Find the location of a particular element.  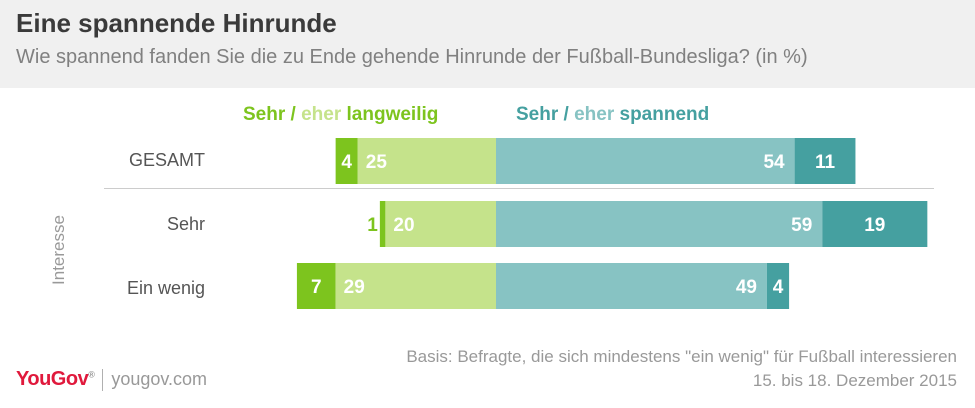

legend-boring-sep: / is located at coordinates (293, 114).